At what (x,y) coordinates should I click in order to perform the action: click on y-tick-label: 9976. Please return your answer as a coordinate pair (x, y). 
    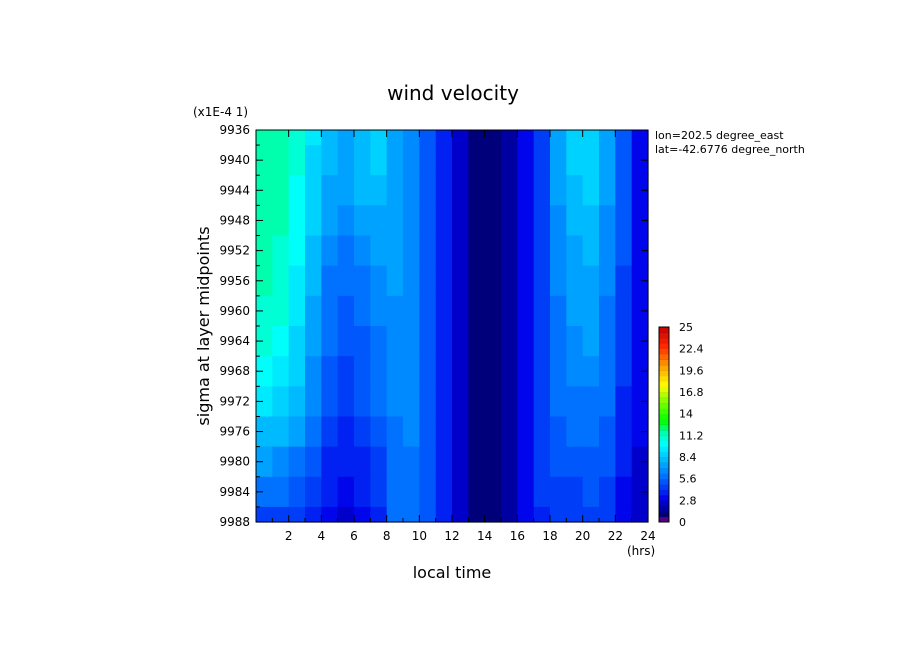
    Looking at the image, I should click on (234, 432).